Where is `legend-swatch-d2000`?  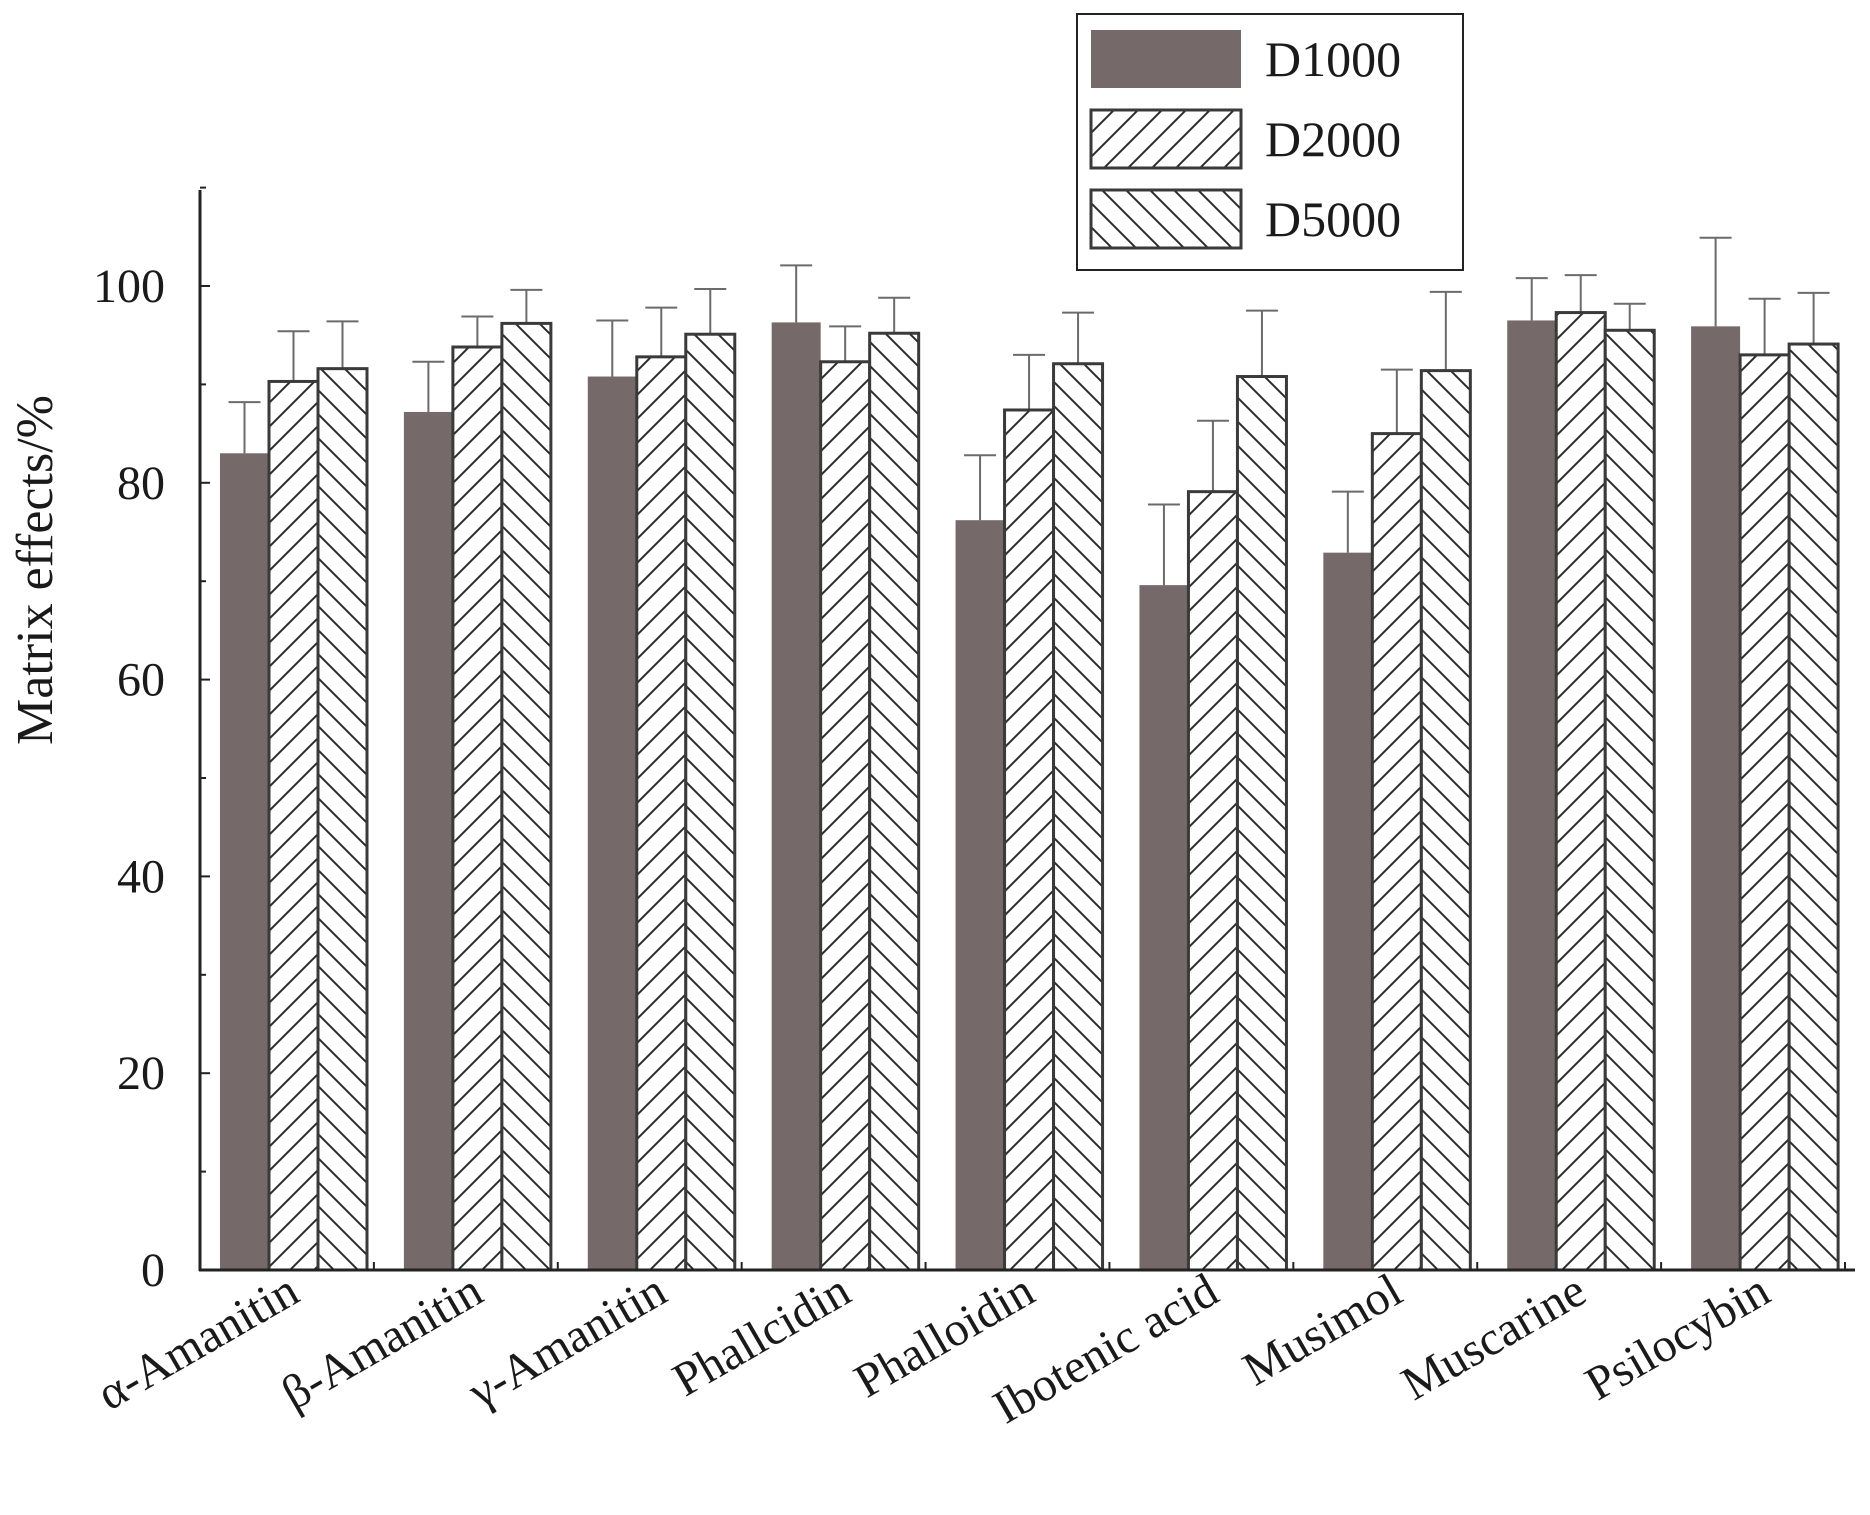 legend-swatch-d2000 is located at coordinates (1166, 139).